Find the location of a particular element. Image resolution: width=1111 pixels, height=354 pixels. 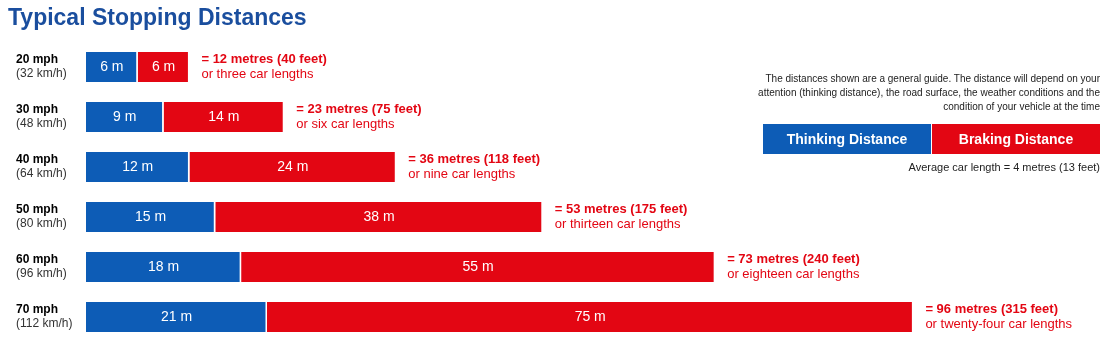

data-label: 14 m is located at coordinates (224, 115).